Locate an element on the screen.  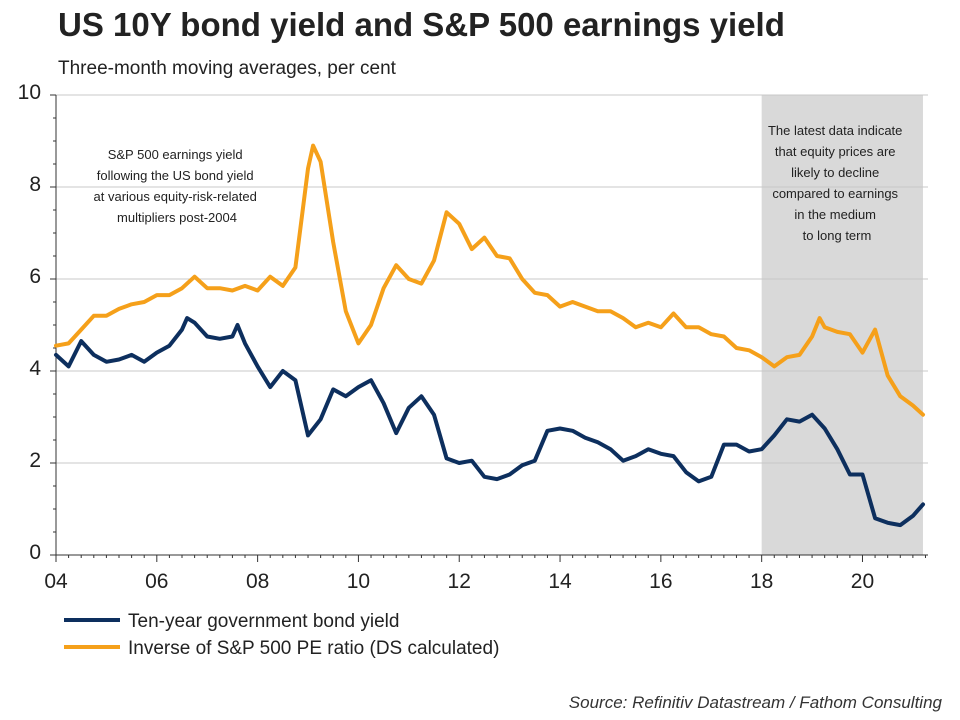
legend-label-bond-yield: Ten-year government bond yield is located at coordinates (263, 621).